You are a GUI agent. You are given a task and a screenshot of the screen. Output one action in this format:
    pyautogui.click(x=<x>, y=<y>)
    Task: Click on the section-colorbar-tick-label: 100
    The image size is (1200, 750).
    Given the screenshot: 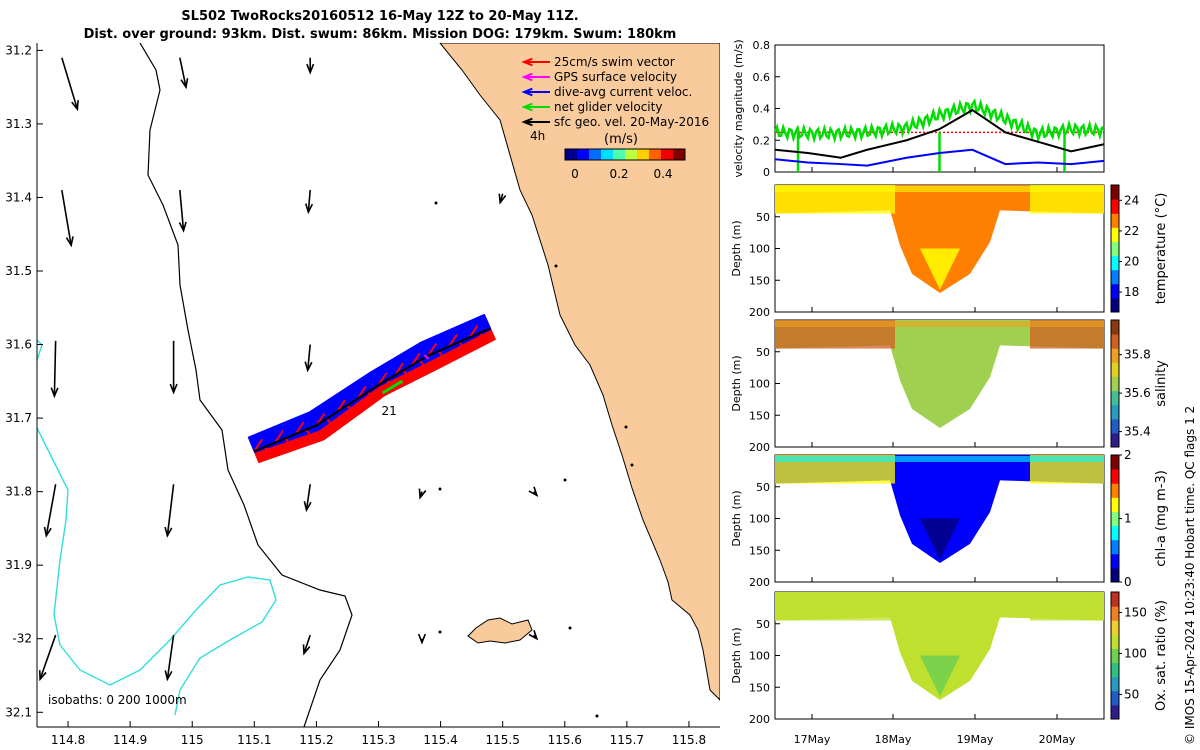 What is the action you would take?
    pyautogui.click(x=1135, y=653)
    